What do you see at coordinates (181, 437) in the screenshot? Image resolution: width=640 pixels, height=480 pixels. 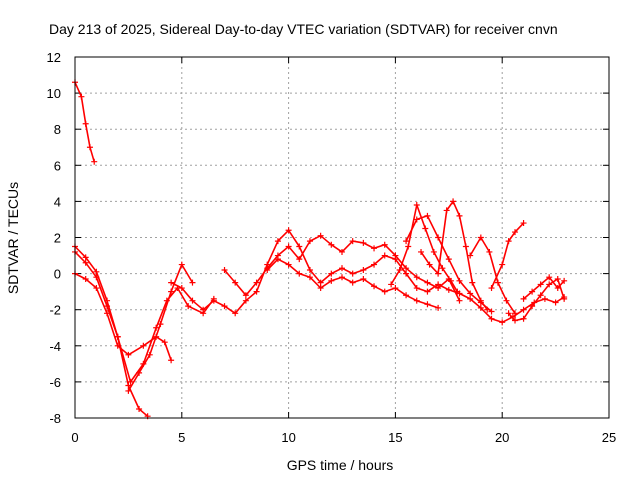 I see `x-tick-label: 5` at bounding box center [181, 437].